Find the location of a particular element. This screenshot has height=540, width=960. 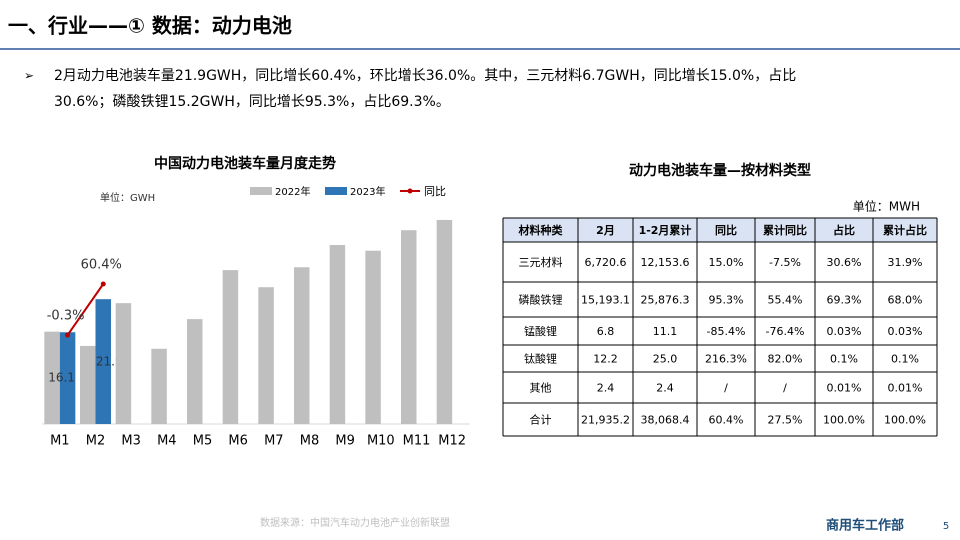

legend-label: 2023年 is located at coordinates (367, 191).